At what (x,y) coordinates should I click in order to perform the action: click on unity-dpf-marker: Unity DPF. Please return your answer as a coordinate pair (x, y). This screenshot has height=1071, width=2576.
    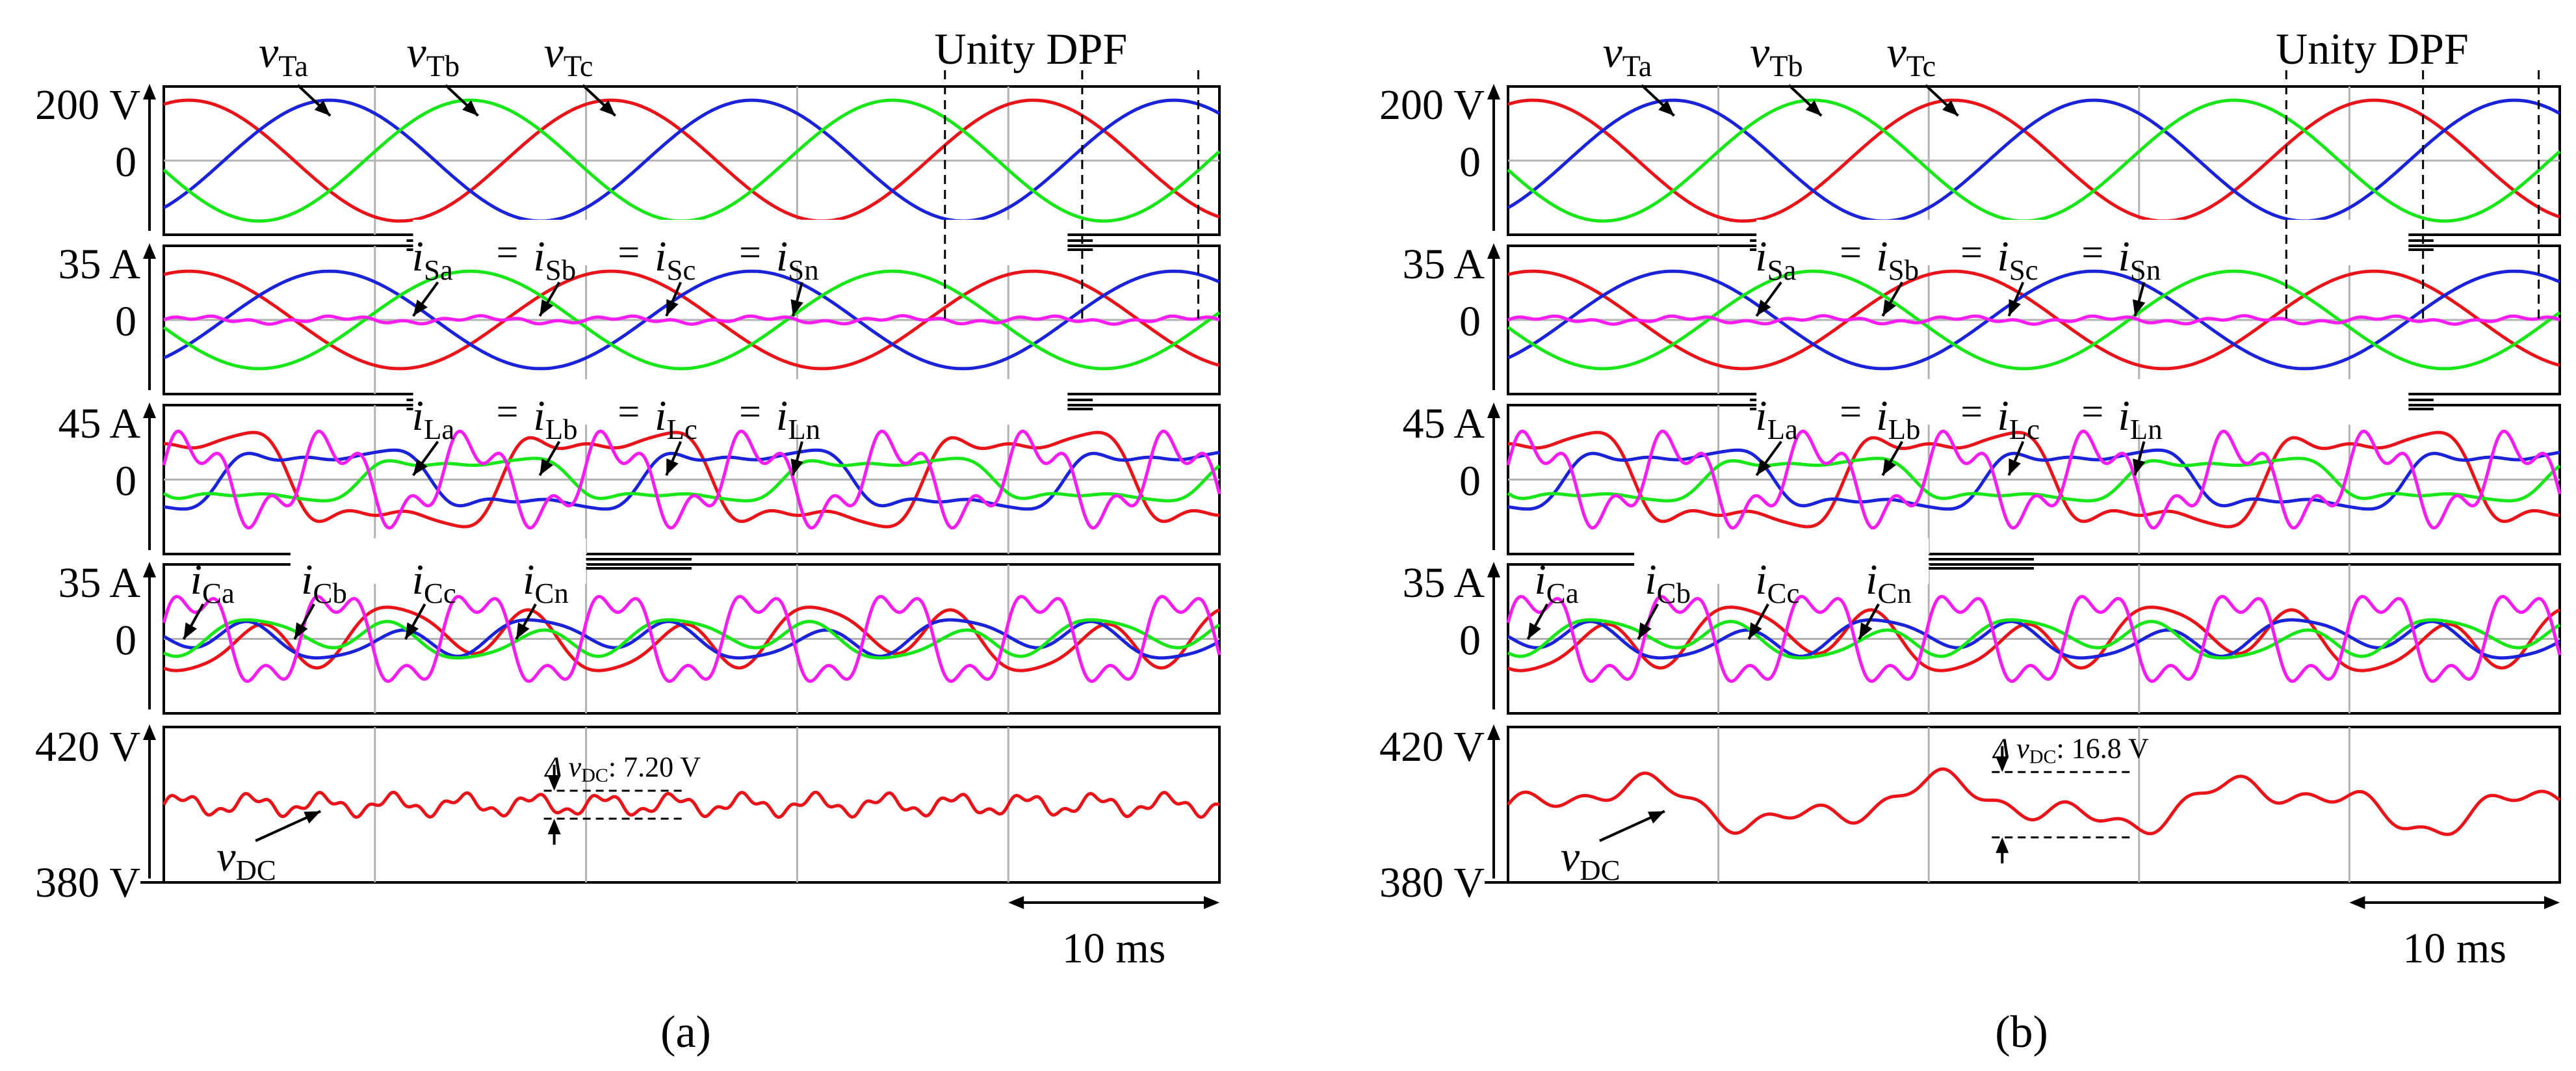
    Looking at the image, I should click on (1067, 172).